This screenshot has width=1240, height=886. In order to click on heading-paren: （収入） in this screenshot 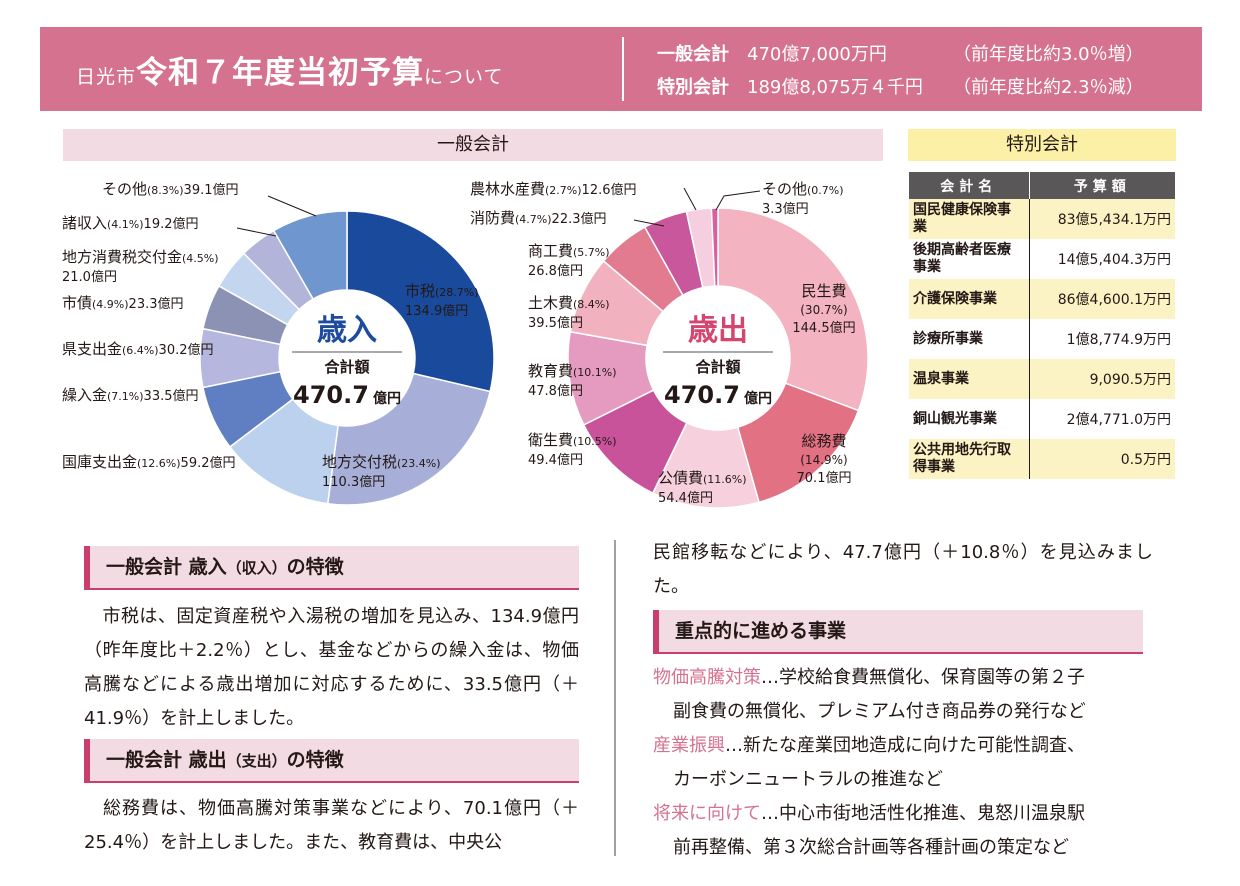, I will do `click(256, 568)`.